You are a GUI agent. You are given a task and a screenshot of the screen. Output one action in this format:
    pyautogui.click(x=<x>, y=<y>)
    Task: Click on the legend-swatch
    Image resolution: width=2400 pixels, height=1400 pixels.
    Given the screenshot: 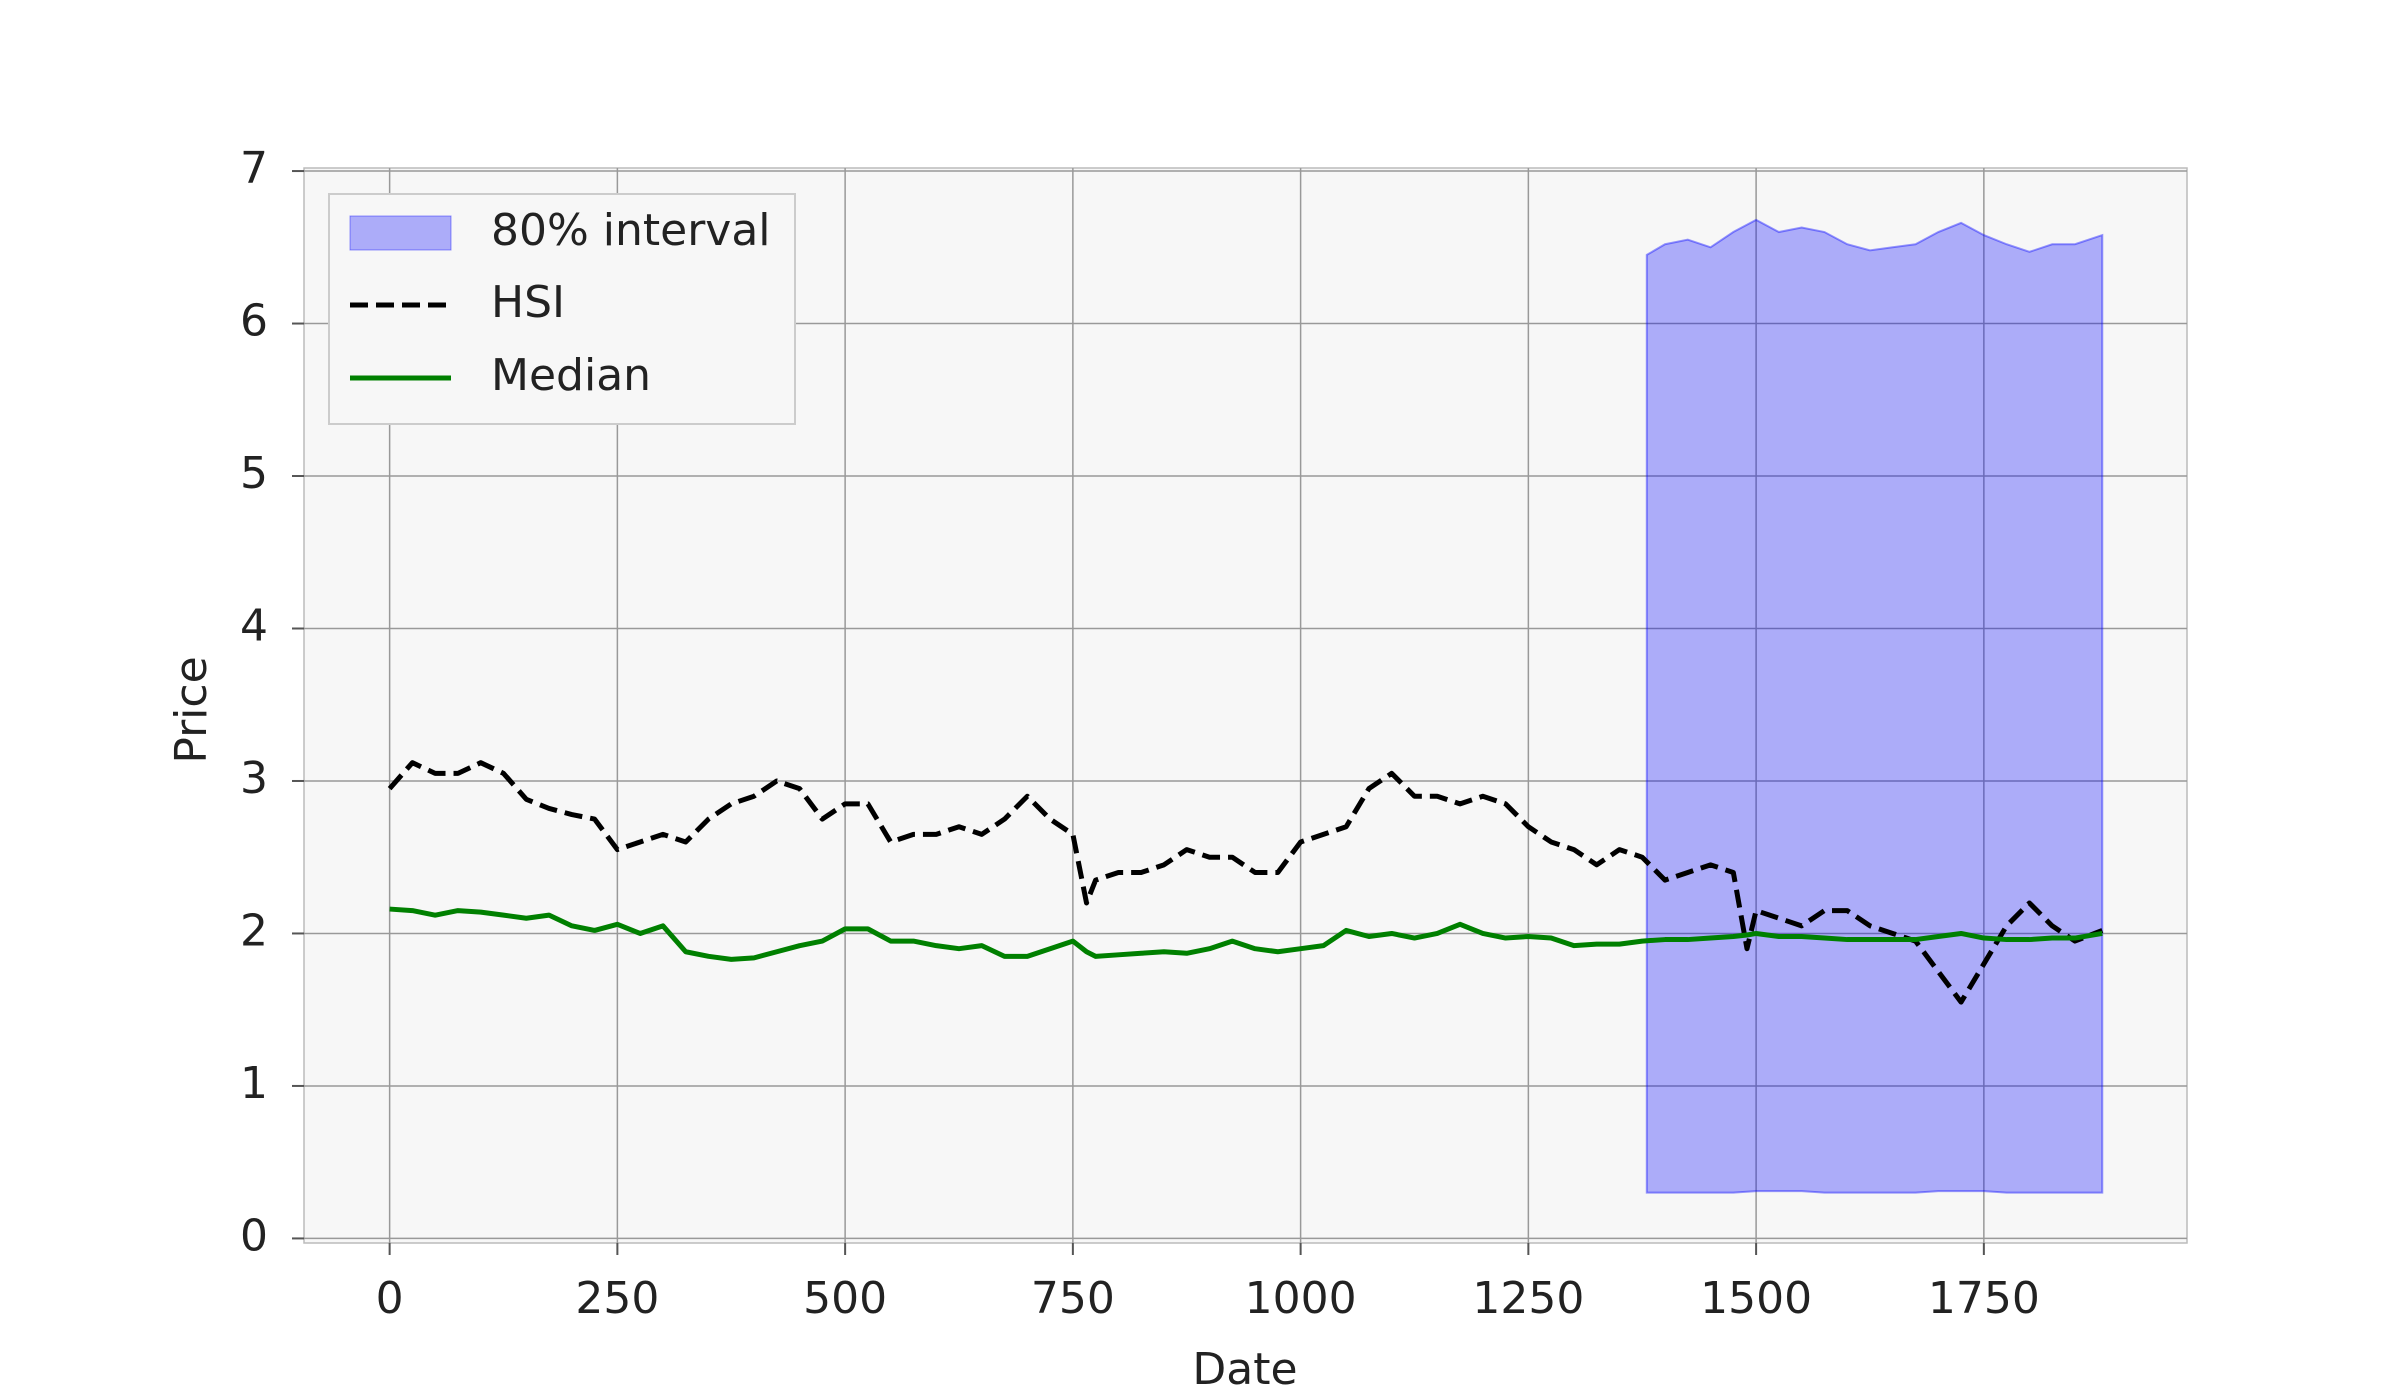 What is the action you would take?
    pyautogui.click(x=400, y=233)
    